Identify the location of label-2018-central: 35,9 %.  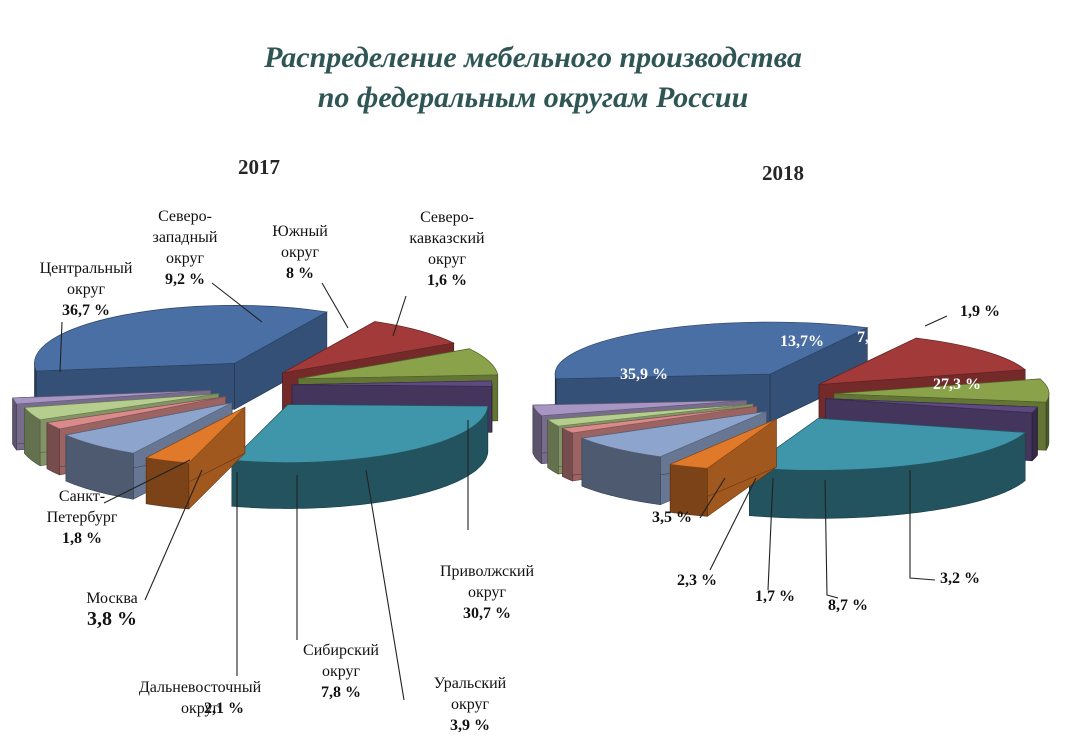
(644, 374).